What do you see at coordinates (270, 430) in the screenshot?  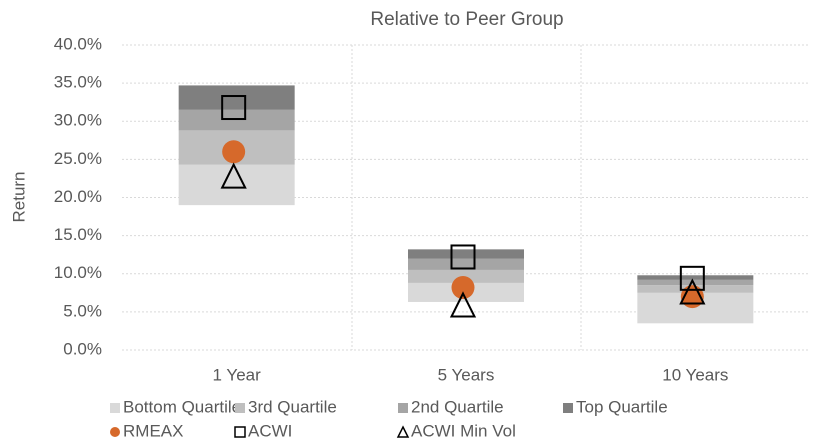 I see `legend-label: ACWI` at bounding box center [270, 430].